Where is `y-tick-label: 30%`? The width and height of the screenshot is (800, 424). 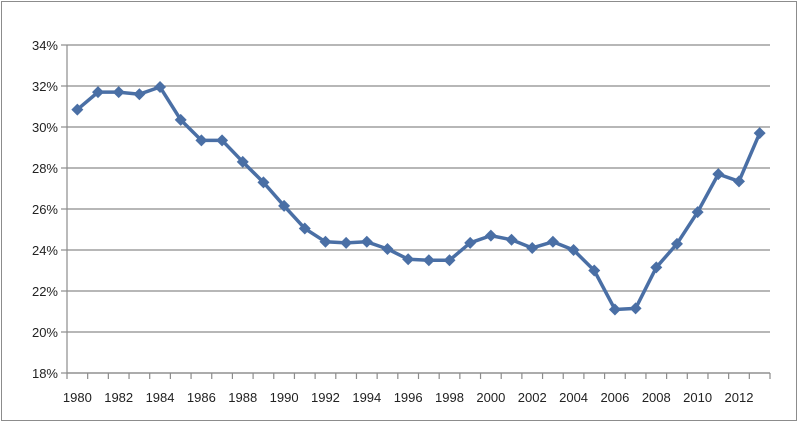 y-tick-label: 30% is located at coordinates (45, 127).